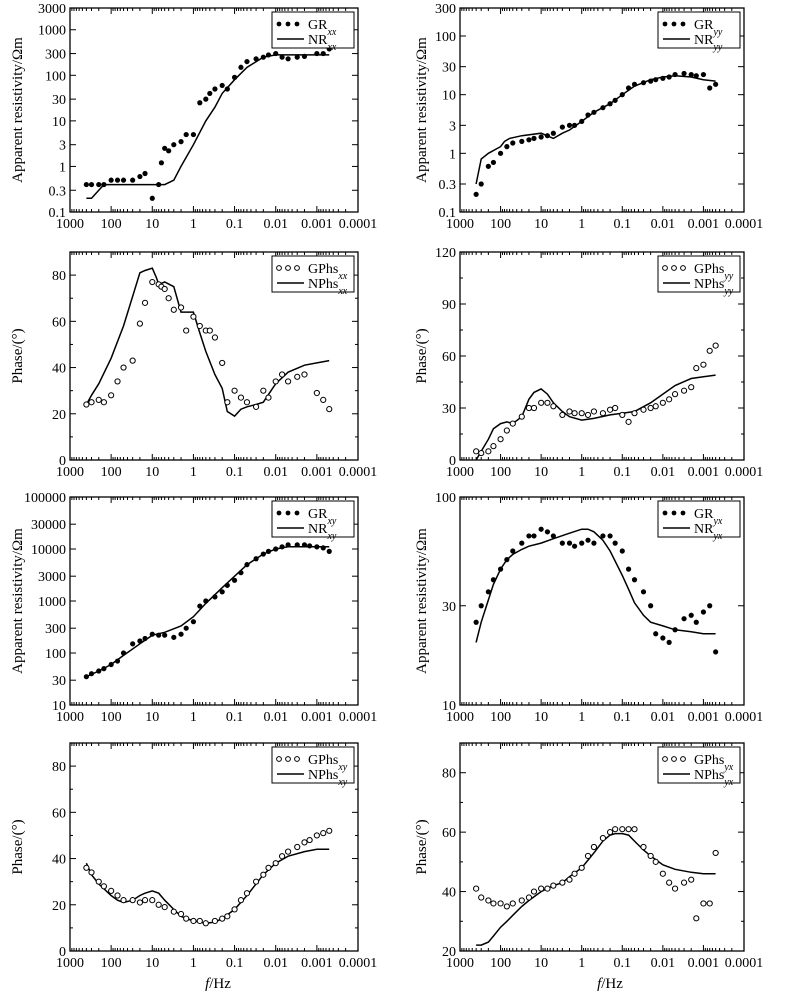 Image resolution: width=802 pixels, height=994 pixels. Describe the element at coordinates (744, 717) in the screenshot. I see `x-tick-label: 0.0001` at that location.